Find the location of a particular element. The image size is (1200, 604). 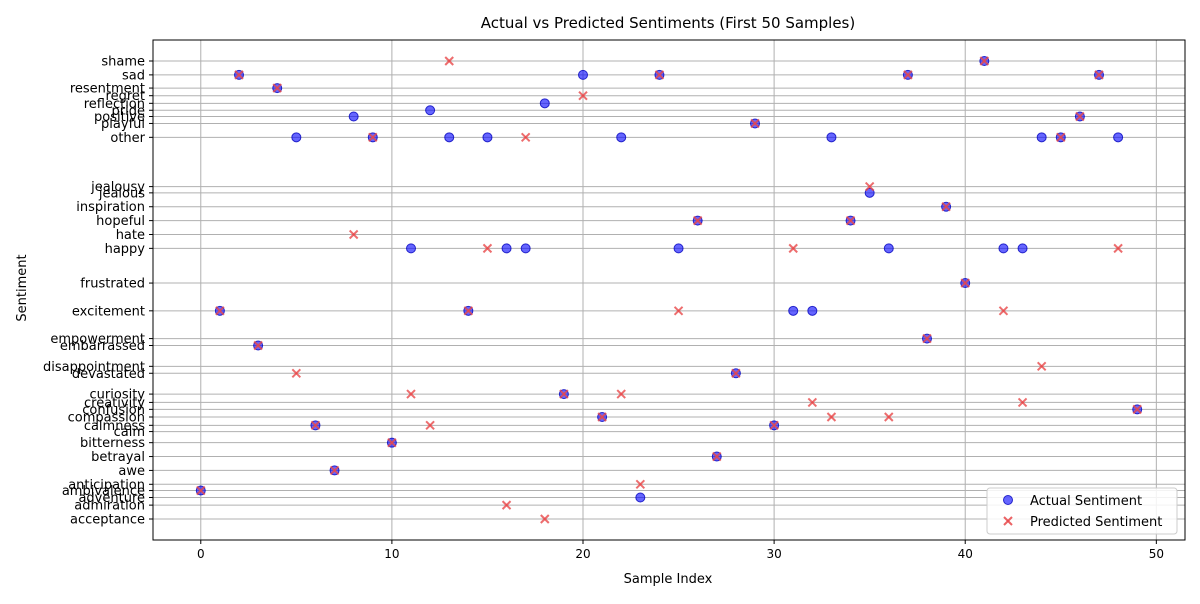

x-tick-label: 40 is located at coordinates (965, 554).